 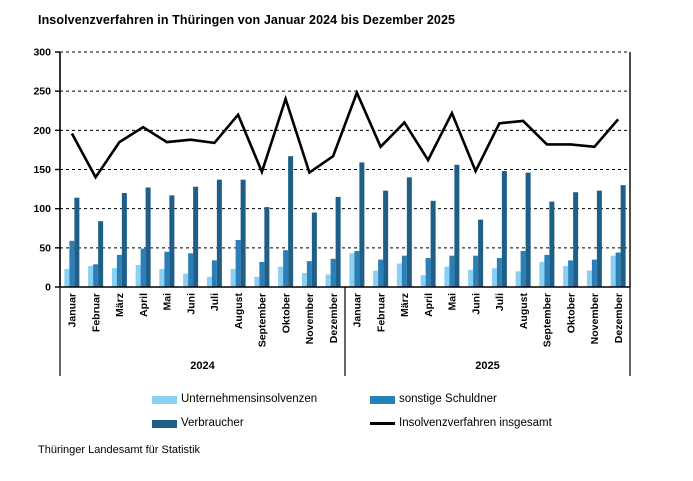 I want to click on y-tick-label: 300, so click(x=42, y=53).